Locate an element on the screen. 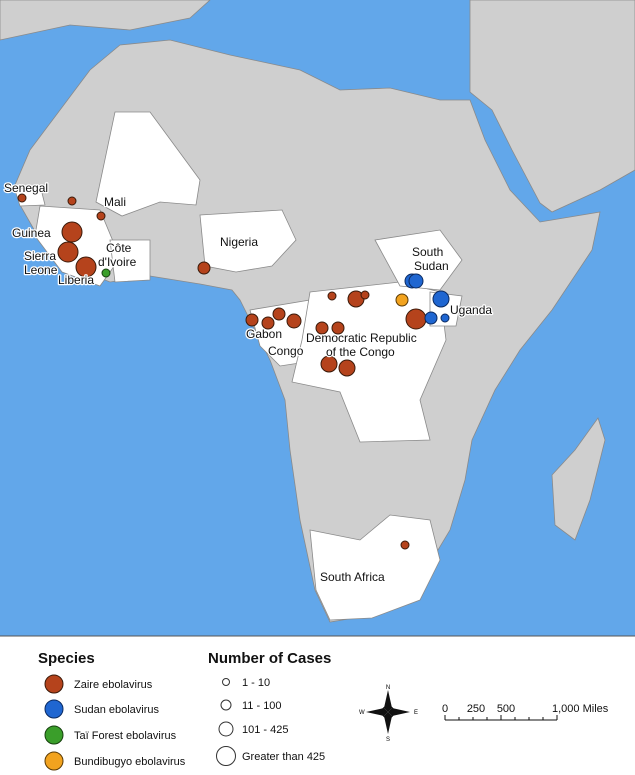 The width and height of the screenshot is (635, 775). scale-label: 0 is located at coordinates (445, 709).